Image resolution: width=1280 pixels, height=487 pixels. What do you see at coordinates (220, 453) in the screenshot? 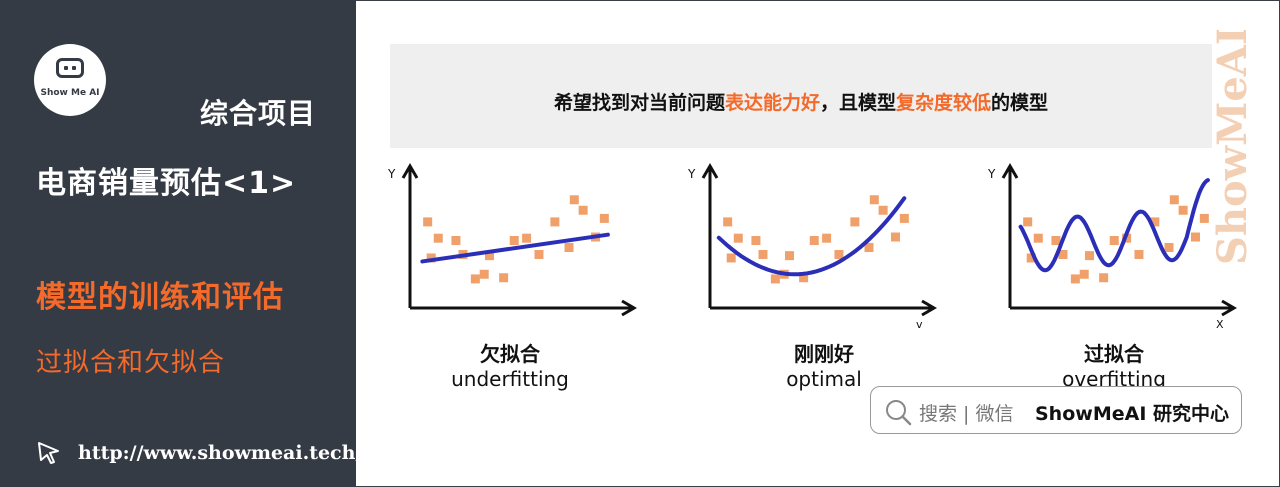
I see `website-link: http://www.showmeai.tech/` at bounding box center [220, 453].